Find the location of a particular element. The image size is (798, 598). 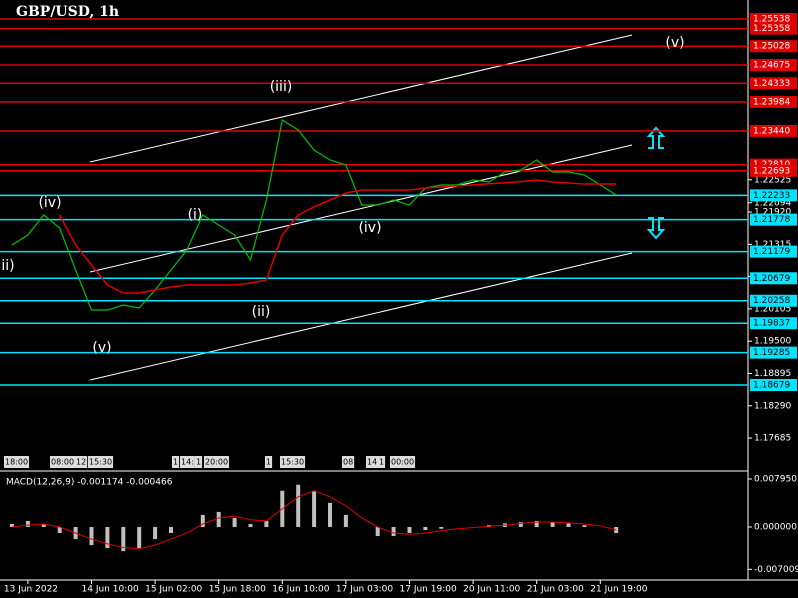

level-label: 1.22693 is located at coordinates (771, 171).